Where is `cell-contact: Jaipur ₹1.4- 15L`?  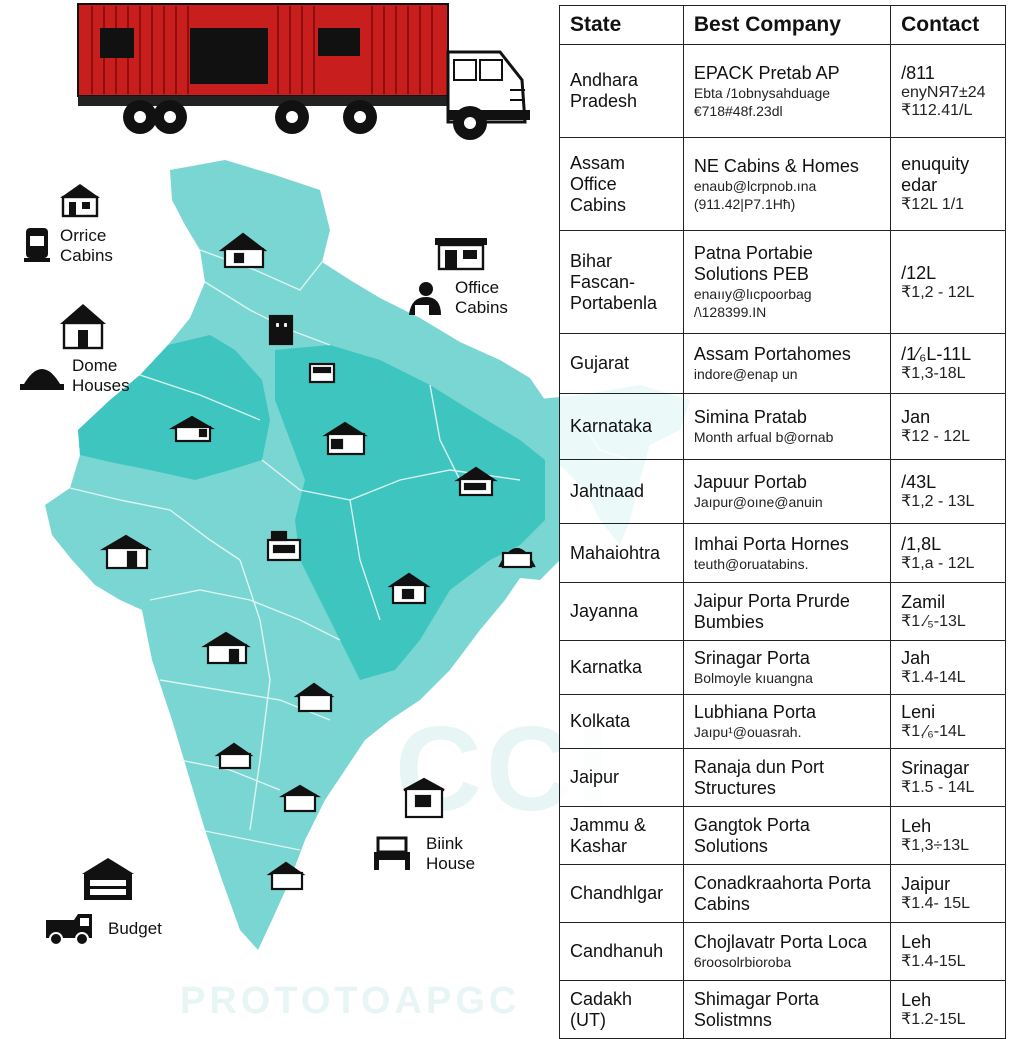 cell-contact: Jaipur ₹1.4- 15L is located at coordinates (948, 893).